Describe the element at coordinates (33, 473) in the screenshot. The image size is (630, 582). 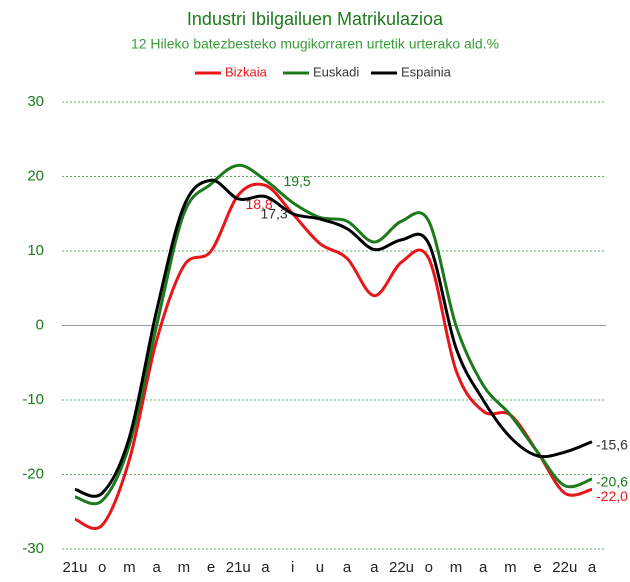
I see `y-tick-label: -20` at that location.